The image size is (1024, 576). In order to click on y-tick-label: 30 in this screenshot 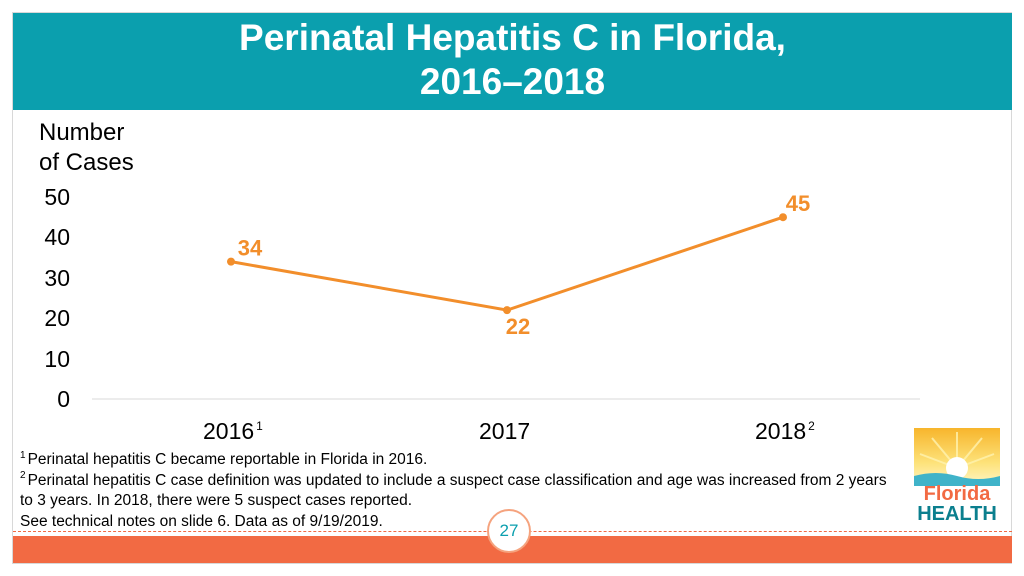, I will do `click(57, 277)`.